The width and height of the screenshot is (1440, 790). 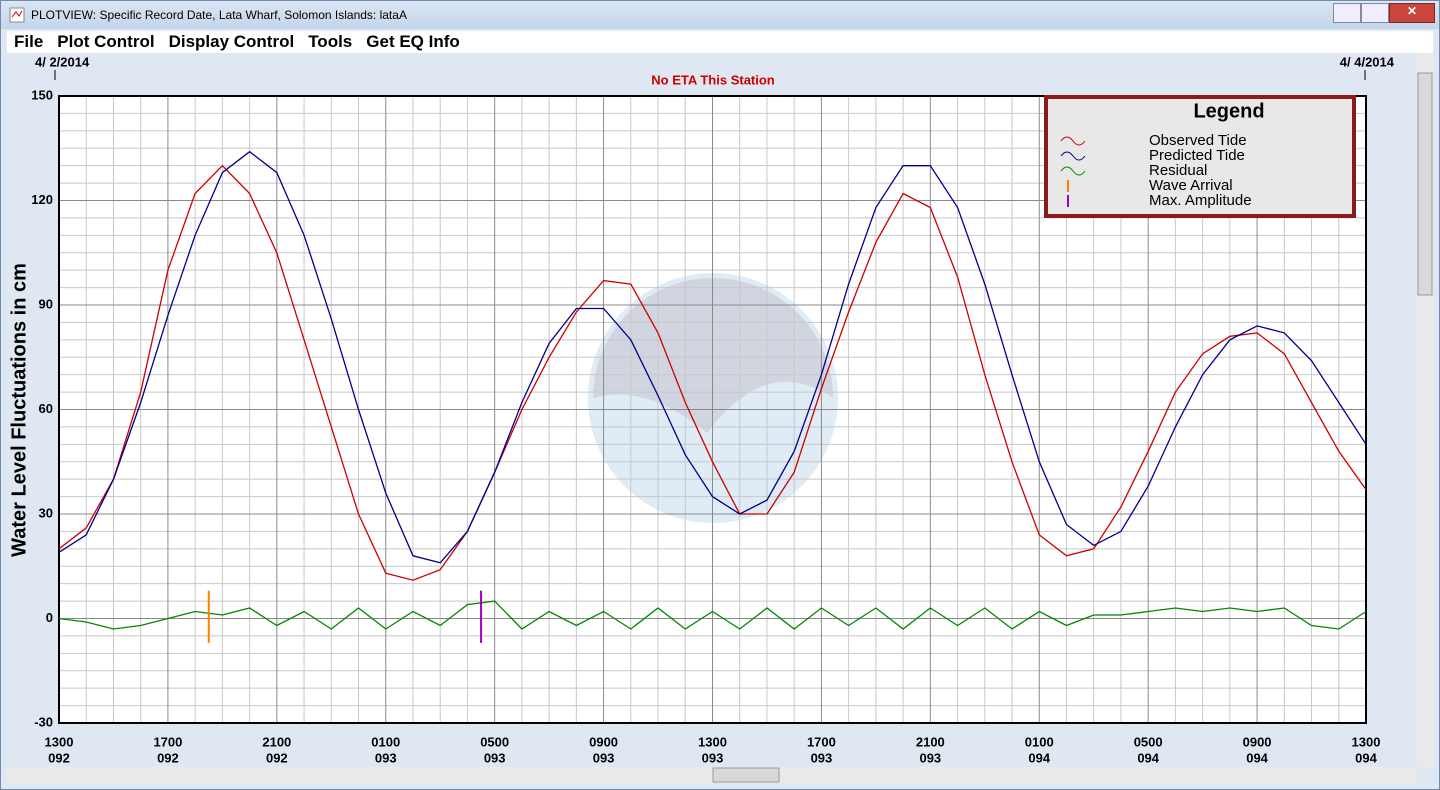 I want to click on maximize-button, so click(x=1375, y=13).